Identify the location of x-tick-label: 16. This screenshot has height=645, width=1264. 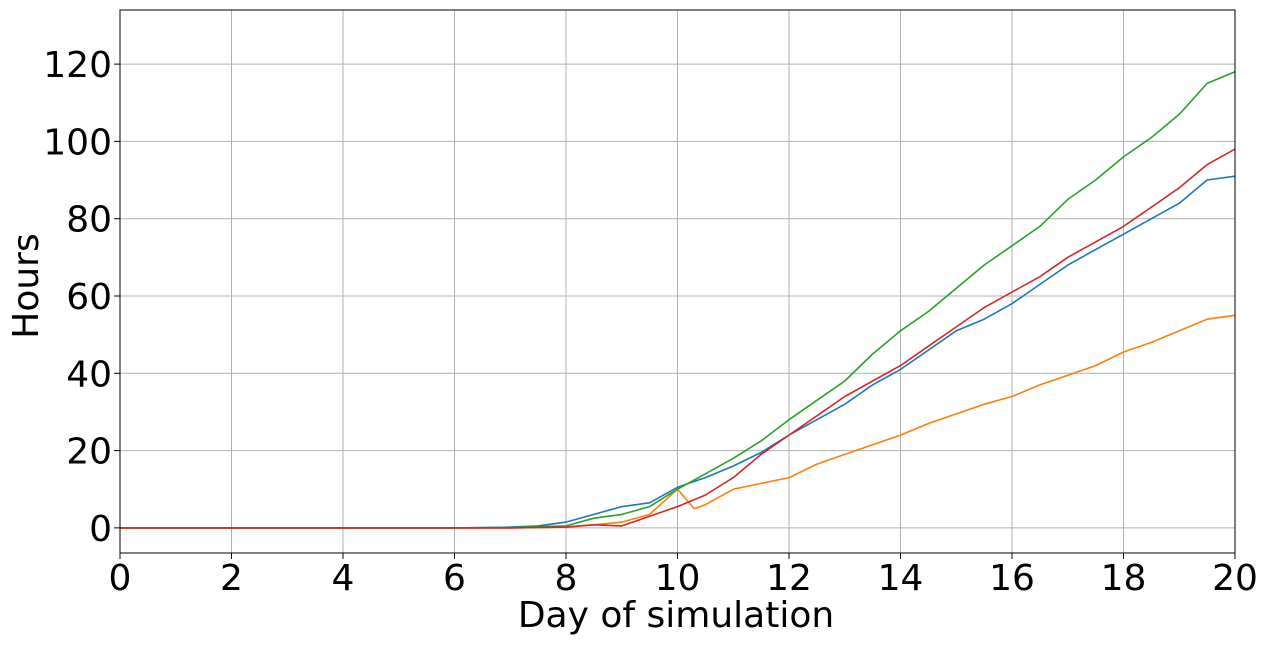
(1012, 578).